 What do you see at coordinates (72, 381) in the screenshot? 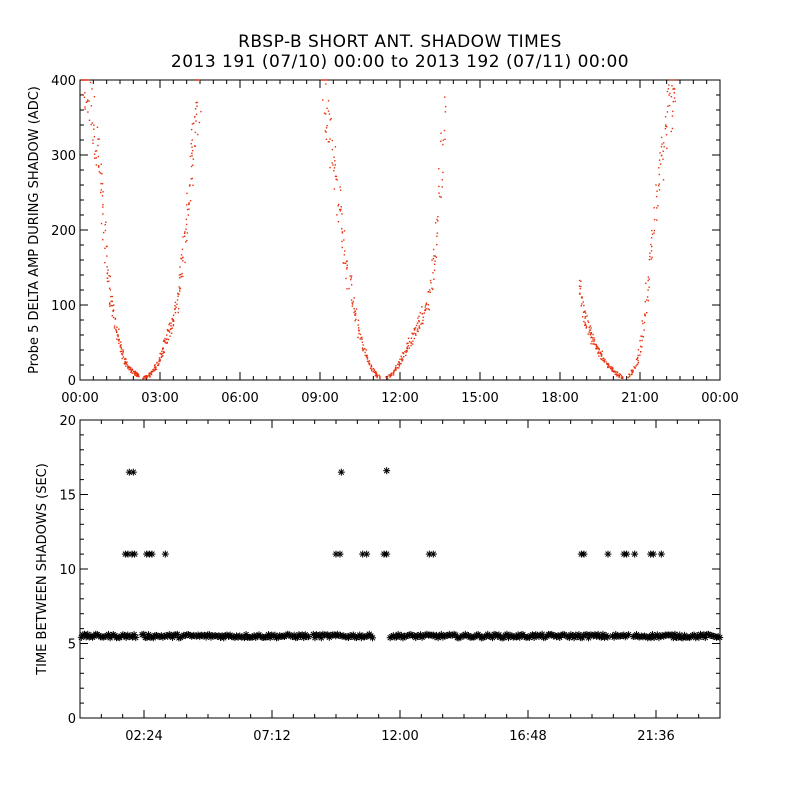
I see `y-tick-label: 0` at bounding box center [72, 381].